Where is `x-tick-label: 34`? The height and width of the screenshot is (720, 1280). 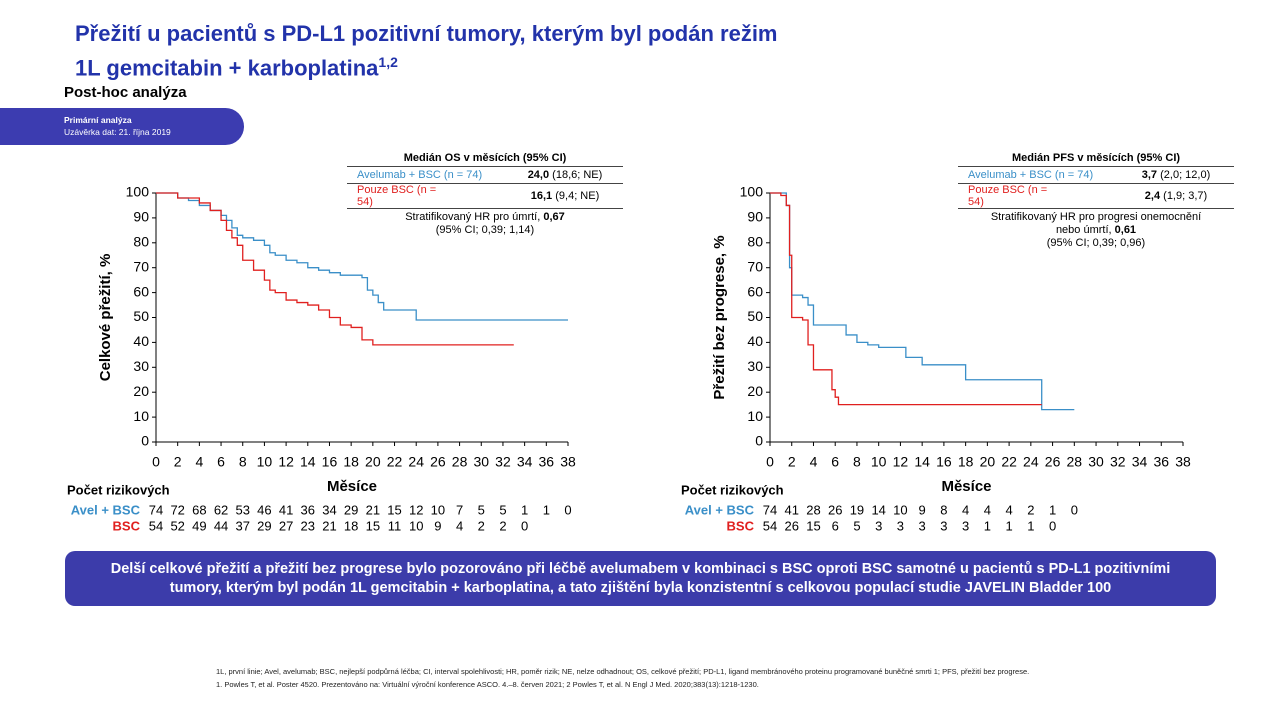
x-tick-label: 34 is located at coordinates (525, 462).